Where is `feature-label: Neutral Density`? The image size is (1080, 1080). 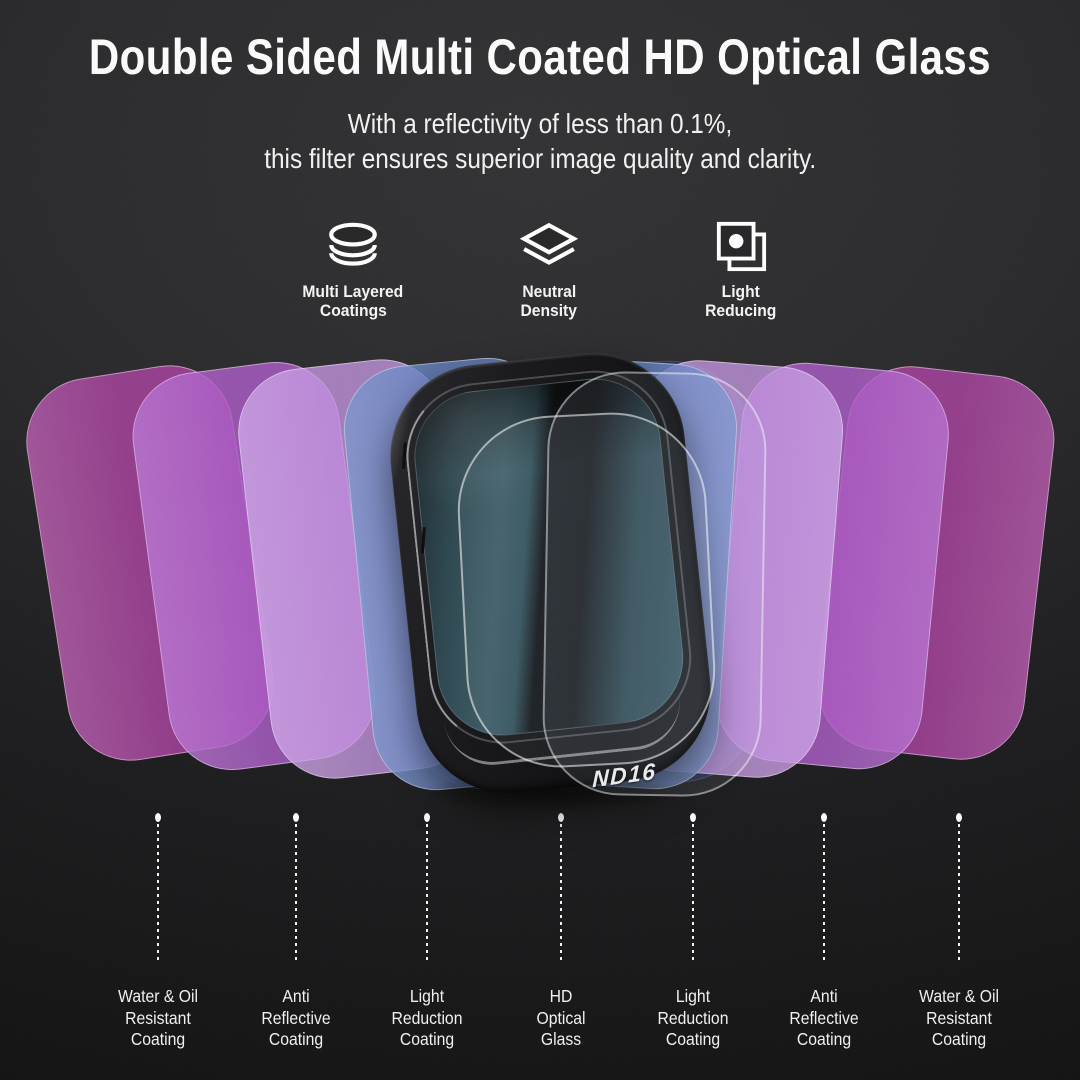
feature-label: Neutral Density is located at coordinates (549, 301).